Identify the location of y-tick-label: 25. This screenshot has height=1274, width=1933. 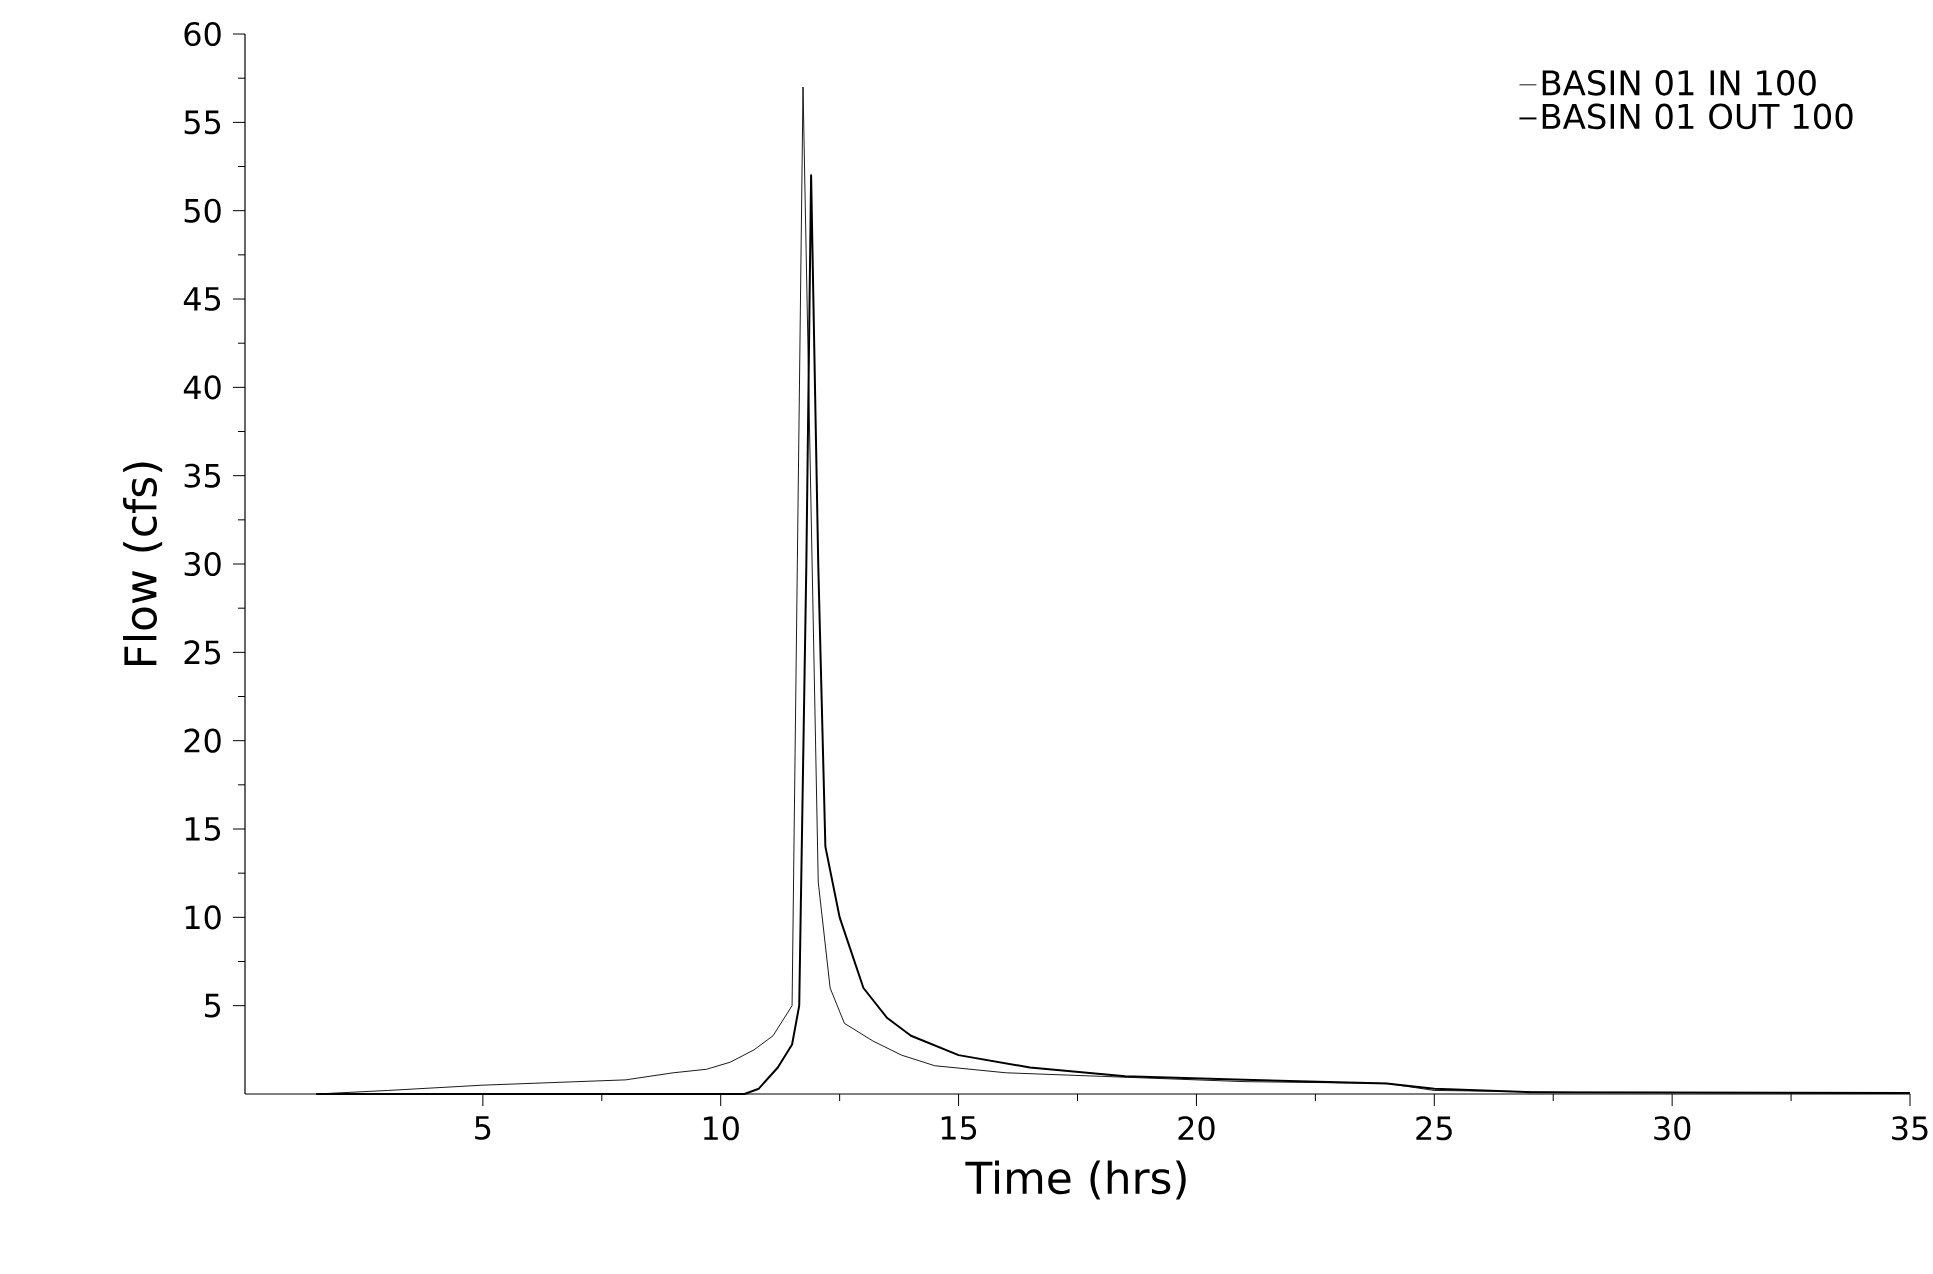
(202, 652).